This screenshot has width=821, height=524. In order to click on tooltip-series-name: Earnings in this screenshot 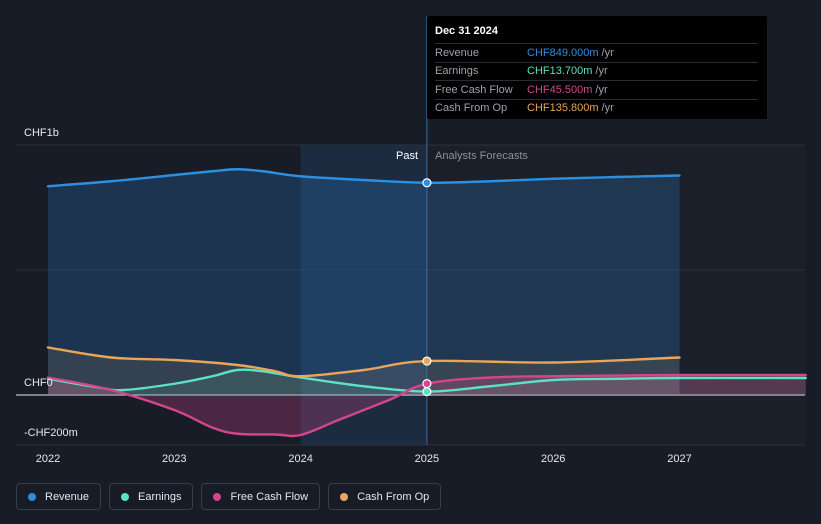, I will do `click(457, 71)`.